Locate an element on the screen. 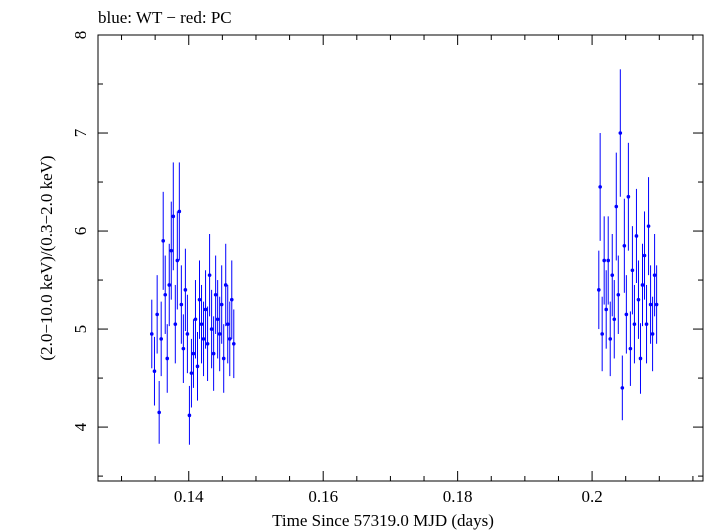 Image resolution: width=705 pixels, height=532 pixels. x-tick-label: 0.14 is located at coordinates (189, 496).